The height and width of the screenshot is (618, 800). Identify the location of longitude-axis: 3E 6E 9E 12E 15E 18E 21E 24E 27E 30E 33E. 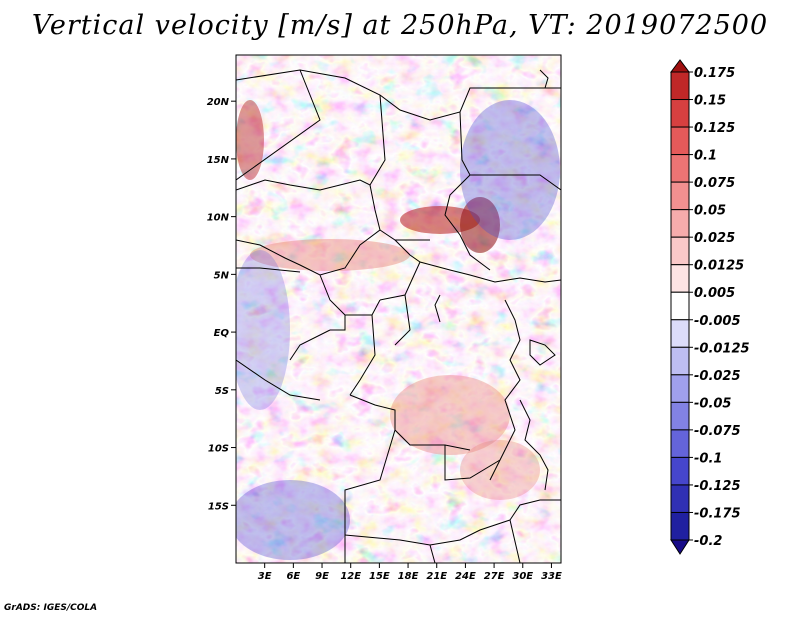
(410, 572).